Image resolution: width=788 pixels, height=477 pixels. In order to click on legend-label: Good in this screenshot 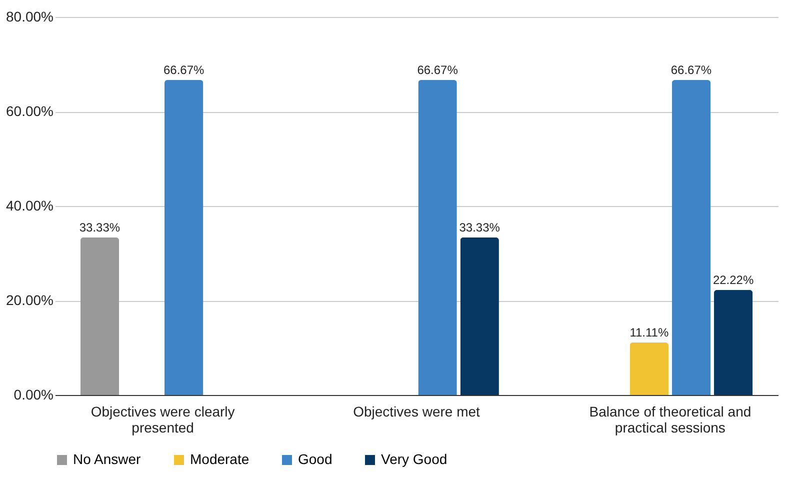, I will do `click(315, 459)`.